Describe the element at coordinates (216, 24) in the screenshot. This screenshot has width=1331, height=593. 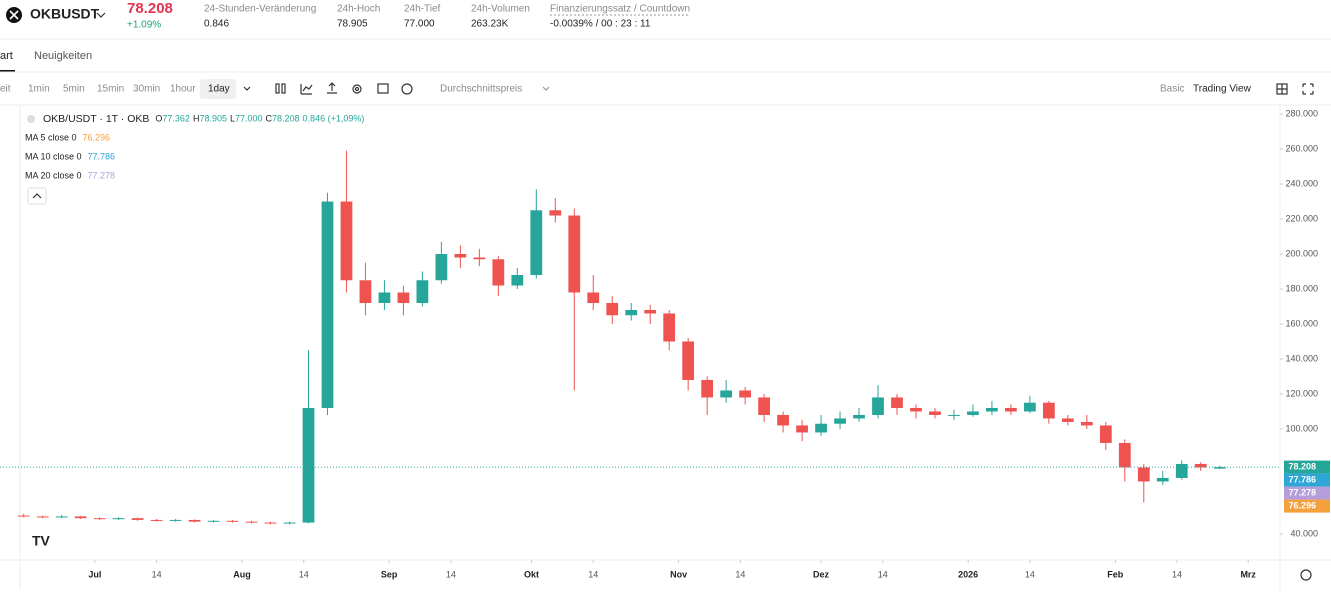
I see `stat-value: 0.846` at that location.